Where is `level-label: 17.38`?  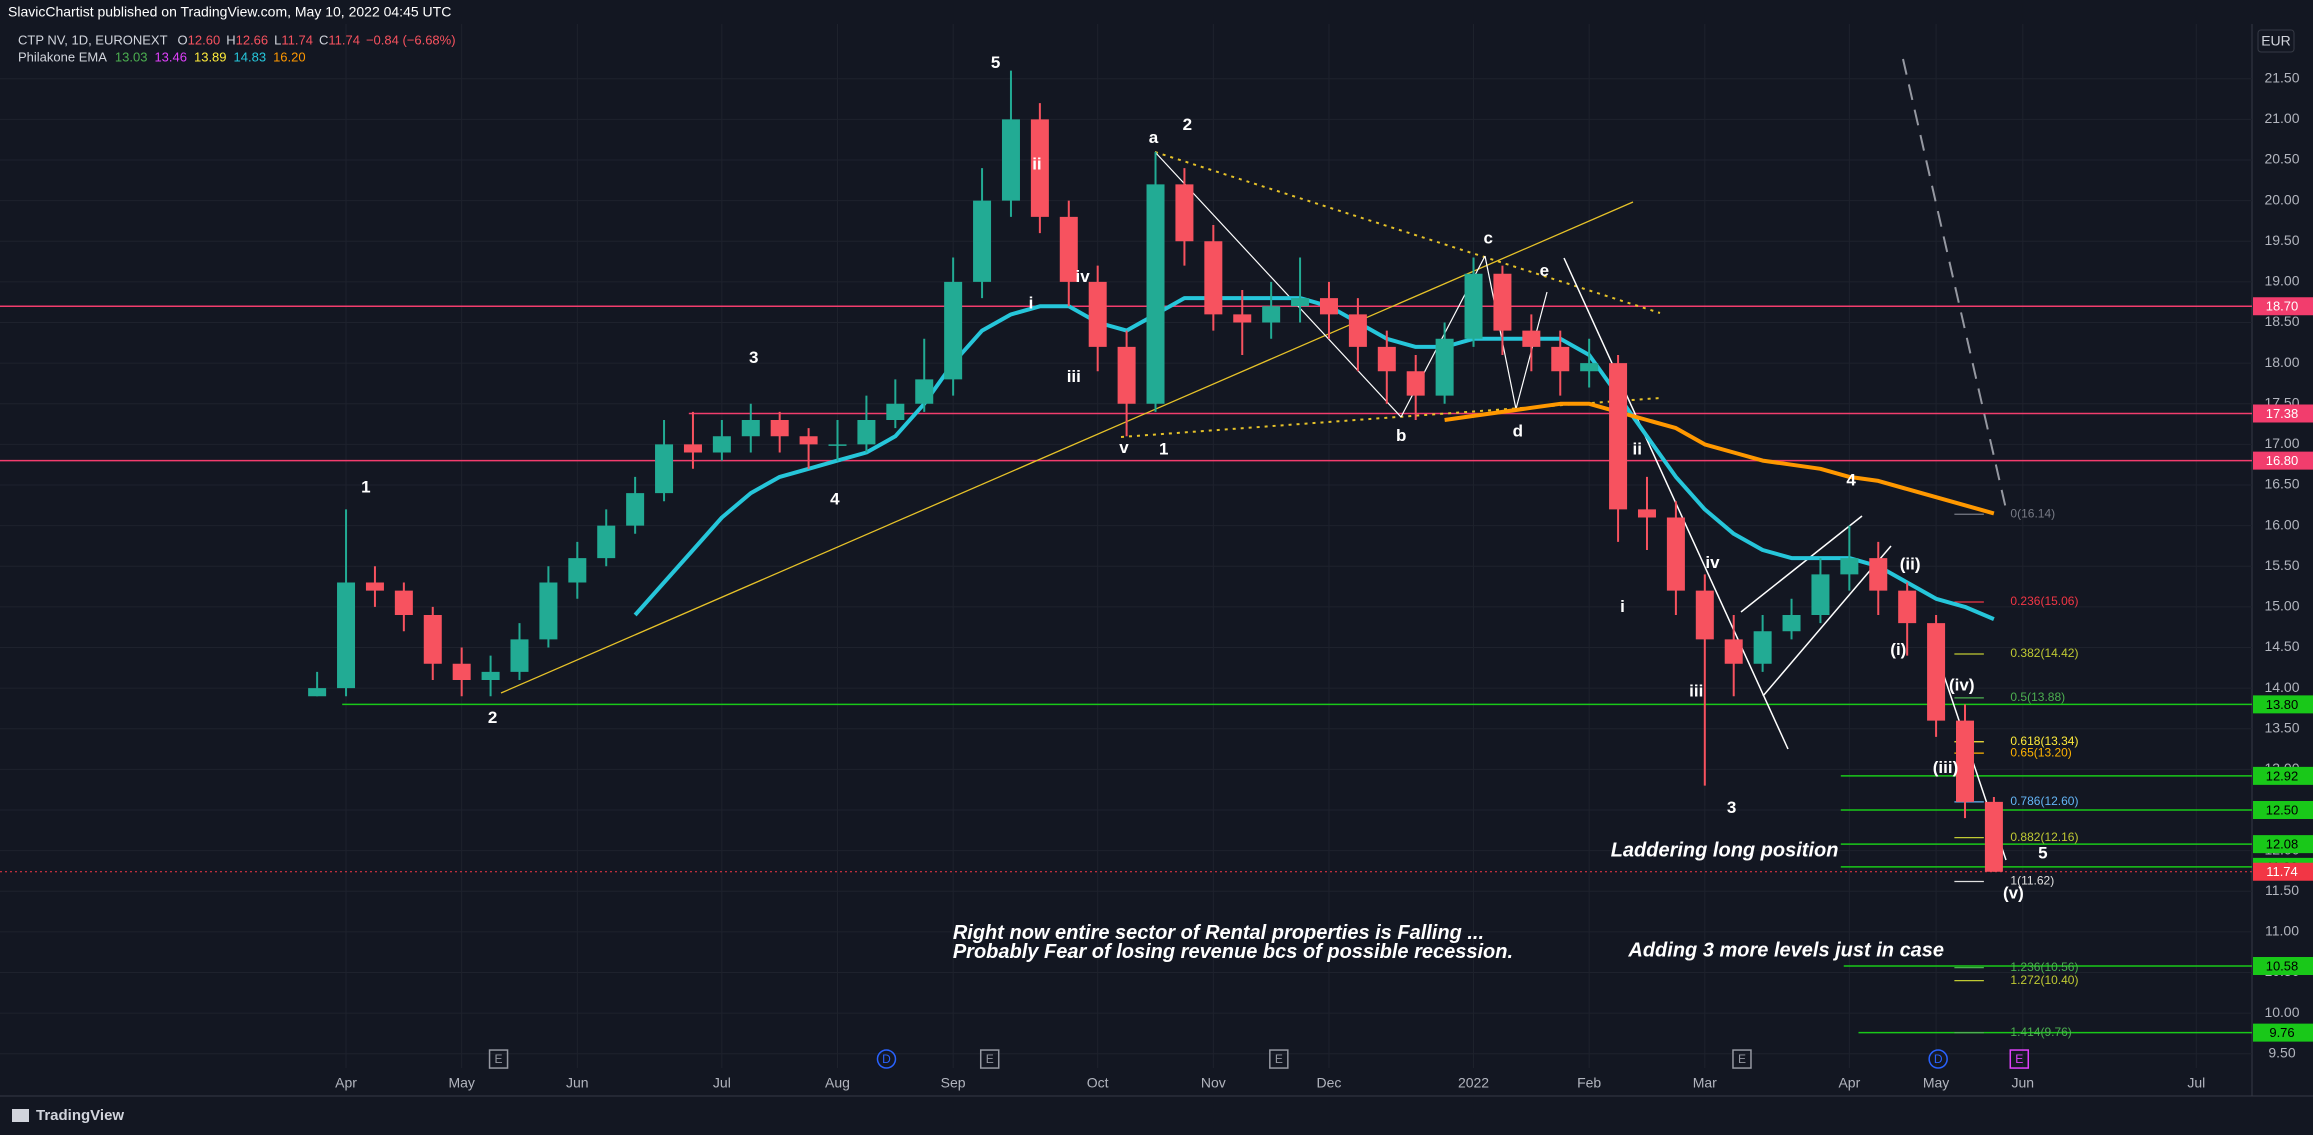 level-label: 17.38 is located at coordinates (2282, 413).